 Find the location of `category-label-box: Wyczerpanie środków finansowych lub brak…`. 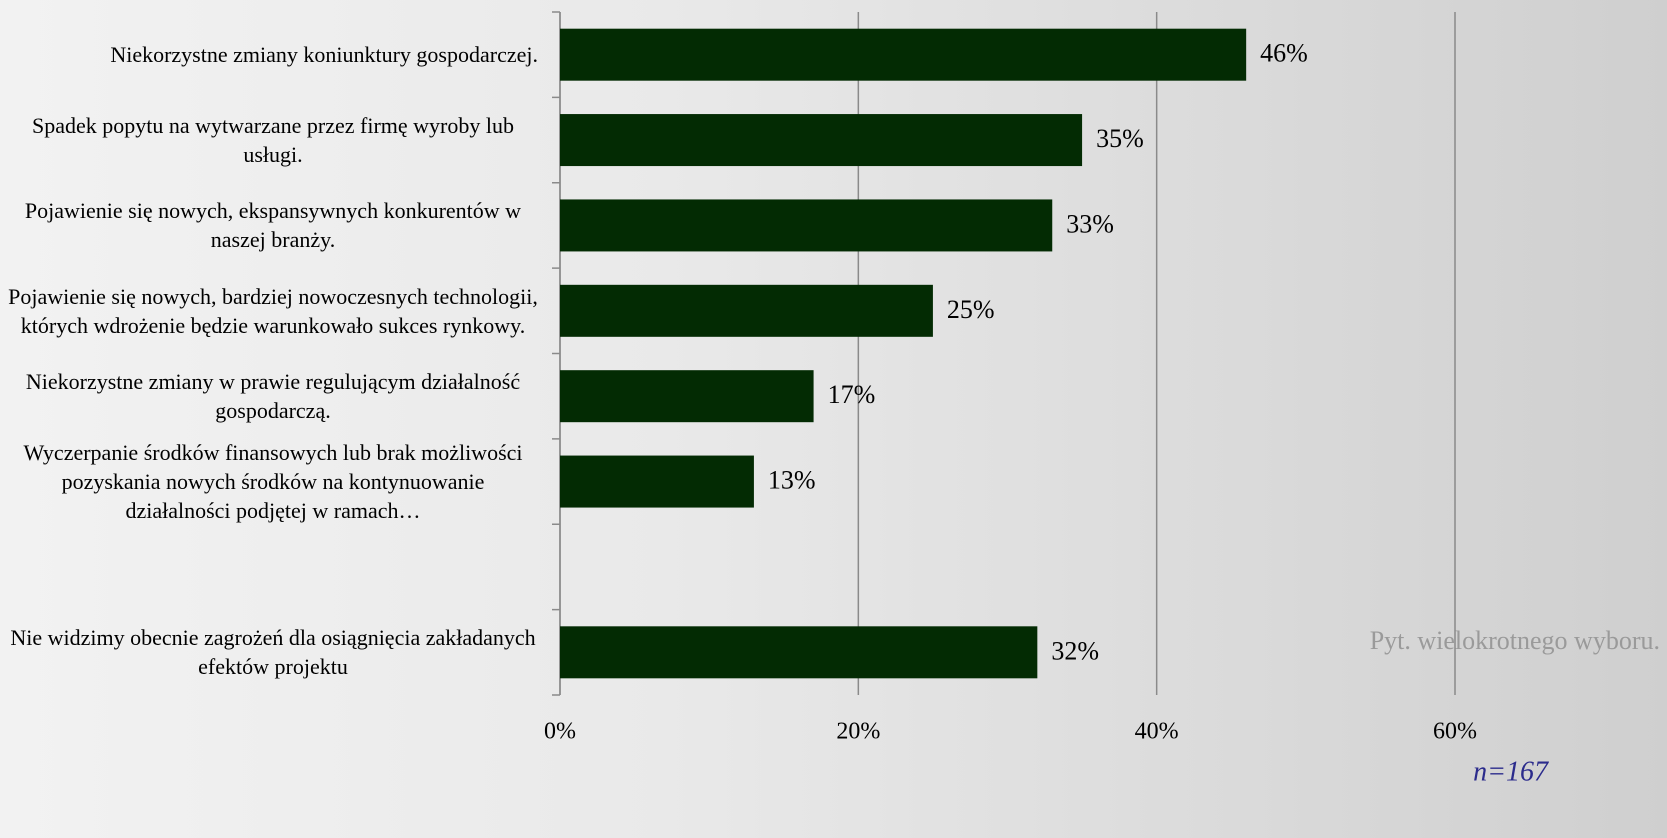

category-label-box: Wyczerpanie środków finansowych lub brak… is located at coordinates (269, 482).